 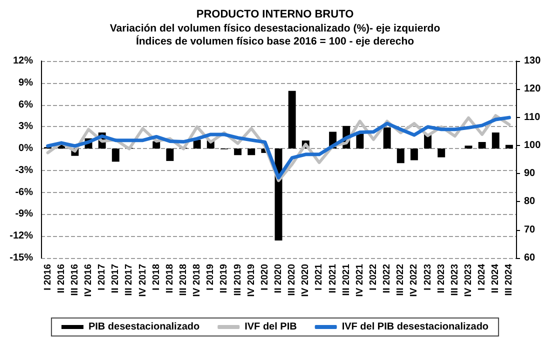 I want to click on y2-tick-label: 60, so click(x=530, y=258).